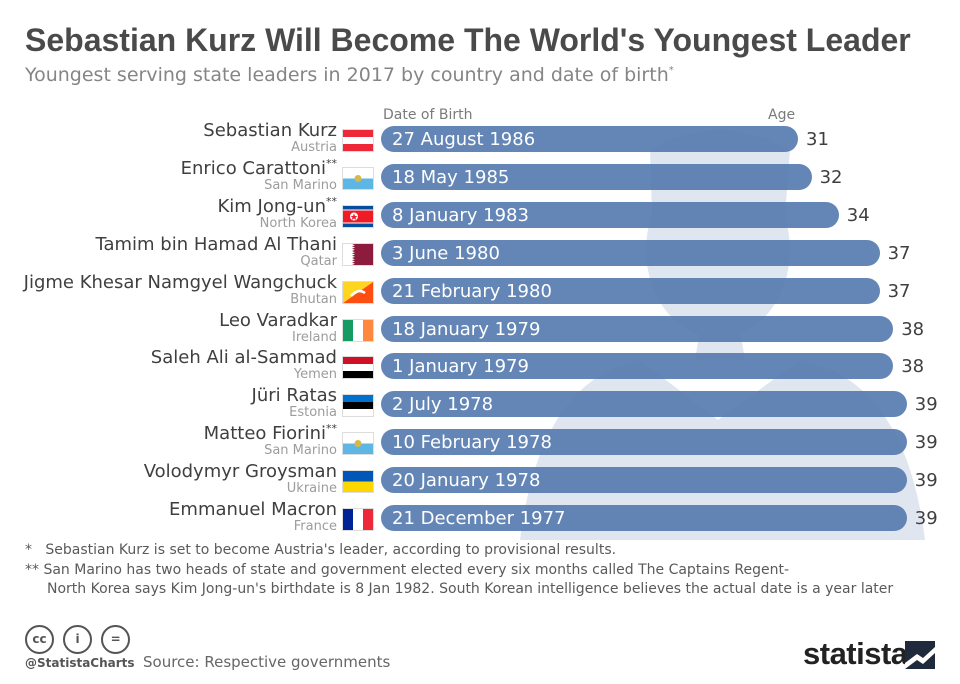 Image resolution: width=960 pixels, height=684 pixels. I want to click on date-of-birth-label: 18 January 1979, so click(466, 329).